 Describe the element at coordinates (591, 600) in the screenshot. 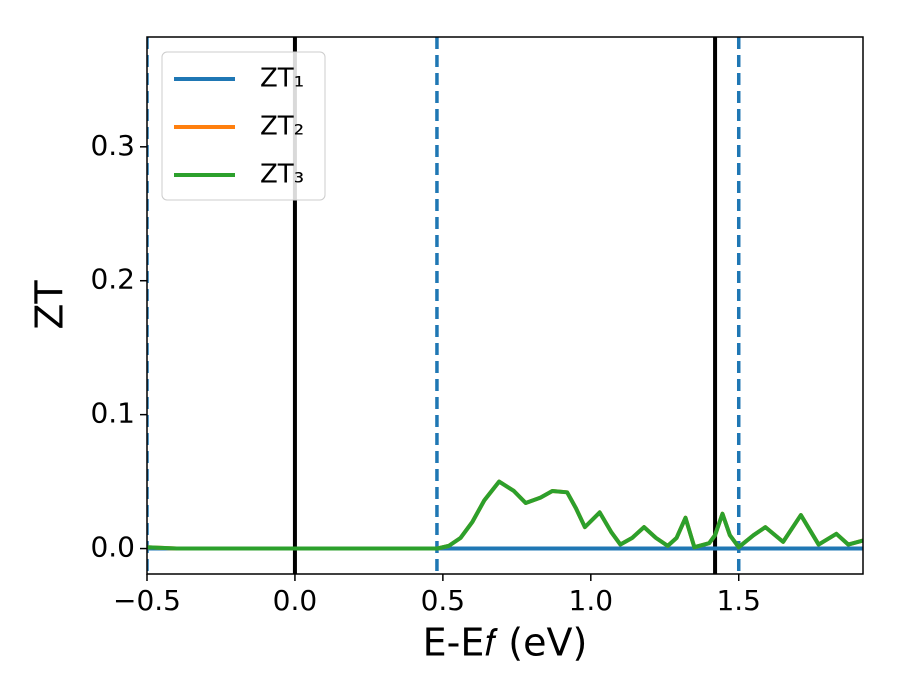

I see `x-tick-label: 1.0` at that location.